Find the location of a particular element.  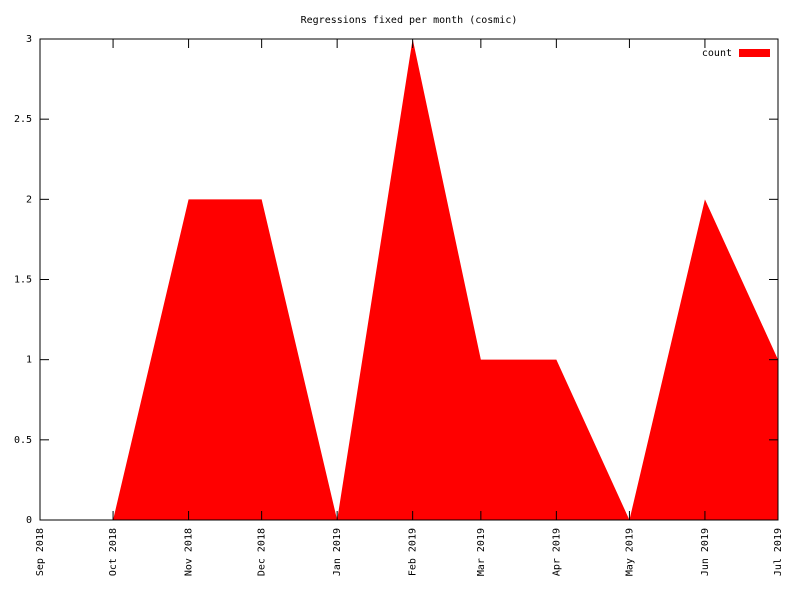

y-tick-label: 0 is located at coordinates (29, 520).